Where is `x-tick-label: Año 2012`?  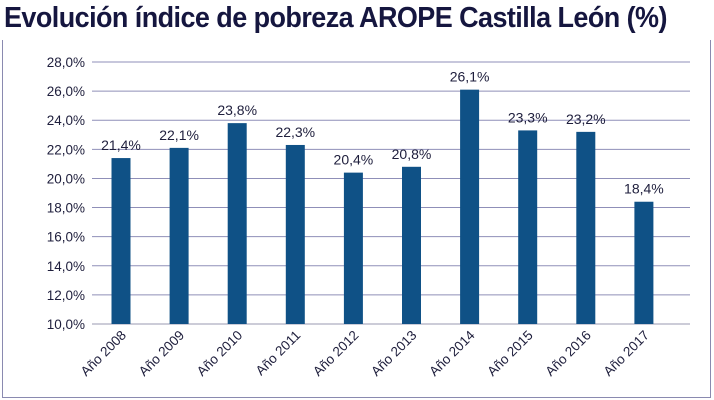 x-tick-label: Año 2012 is located at coordinates (335, 353).